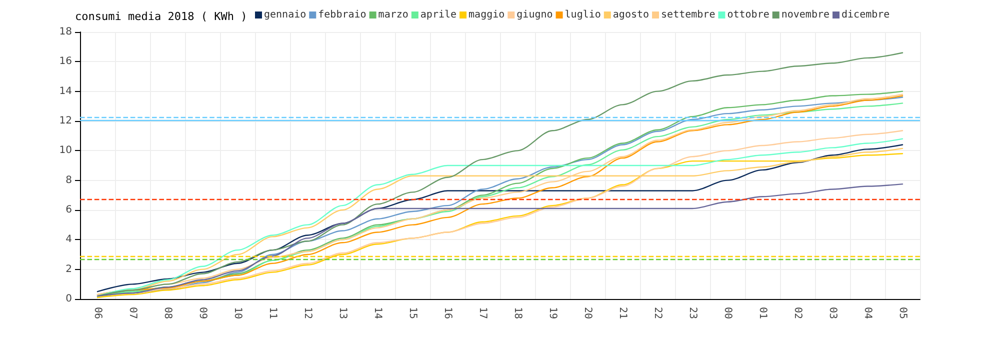  Describe the element at coordinates (902, 313) in the screenshot. I see `x-tick-label: 05` at that location.